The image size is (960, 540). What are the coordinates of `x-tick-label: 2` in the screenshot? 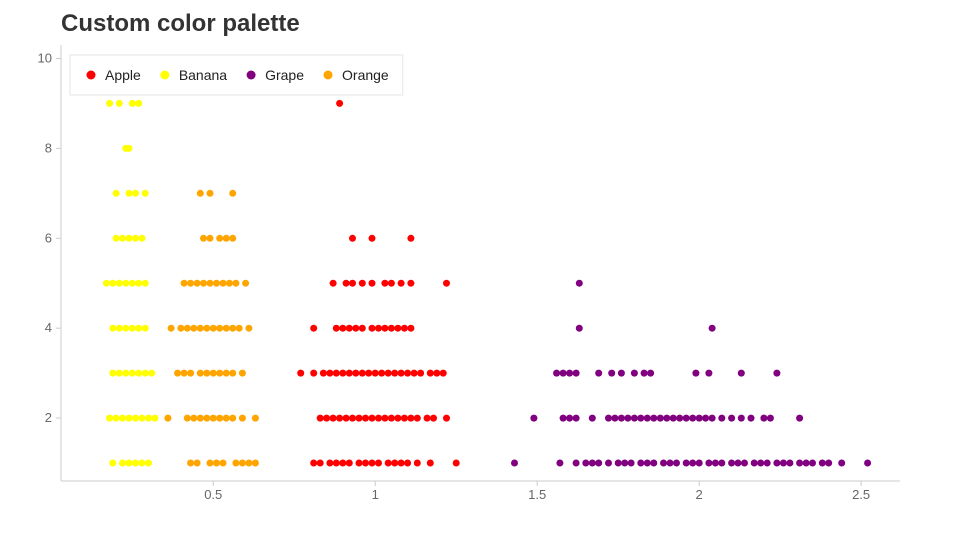 It's located at (699, 494).